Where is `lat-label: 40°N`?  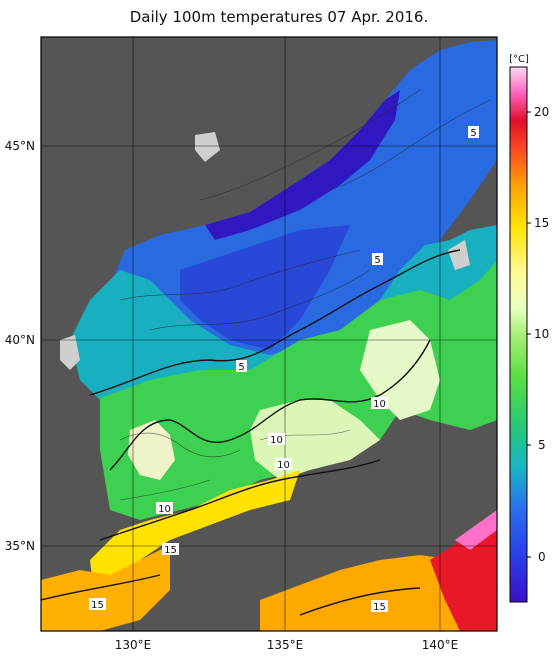
lat-label: 40°N is located at coordinates (20, 340).